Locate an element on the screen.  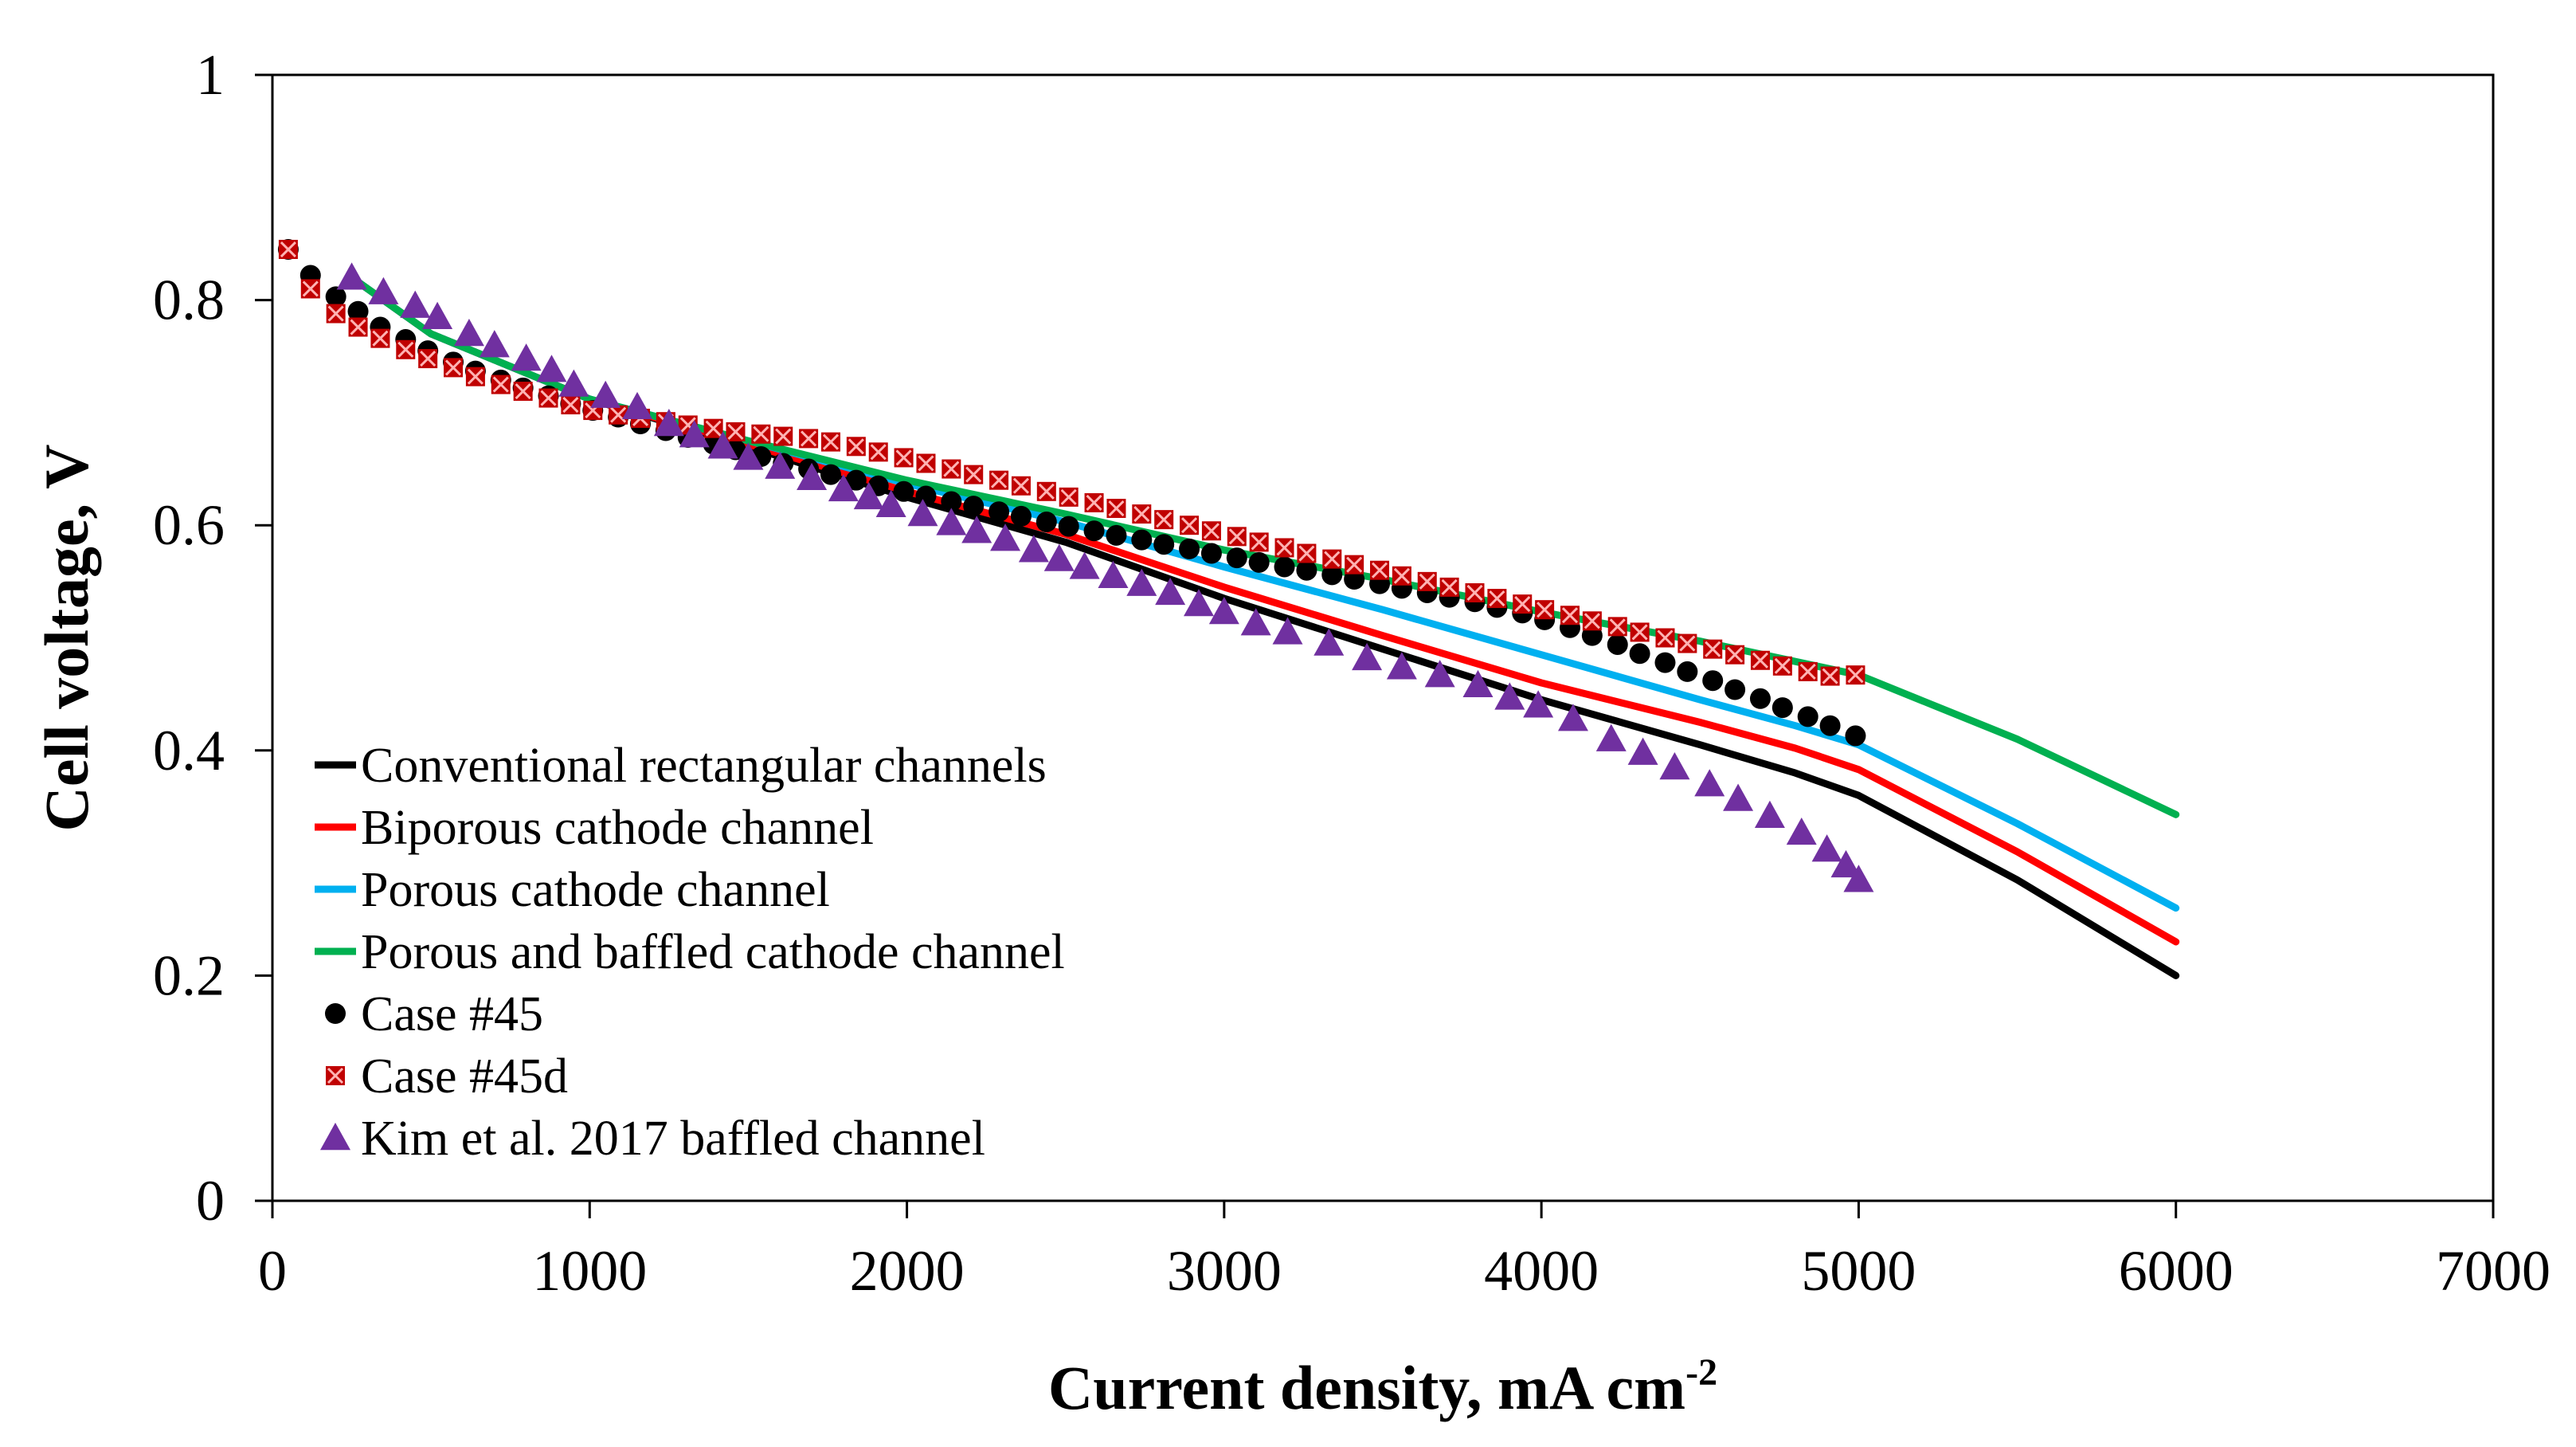
legend-swatch-kim-et-al-2017-baffled-channel is located at coordinates (335, 1137).